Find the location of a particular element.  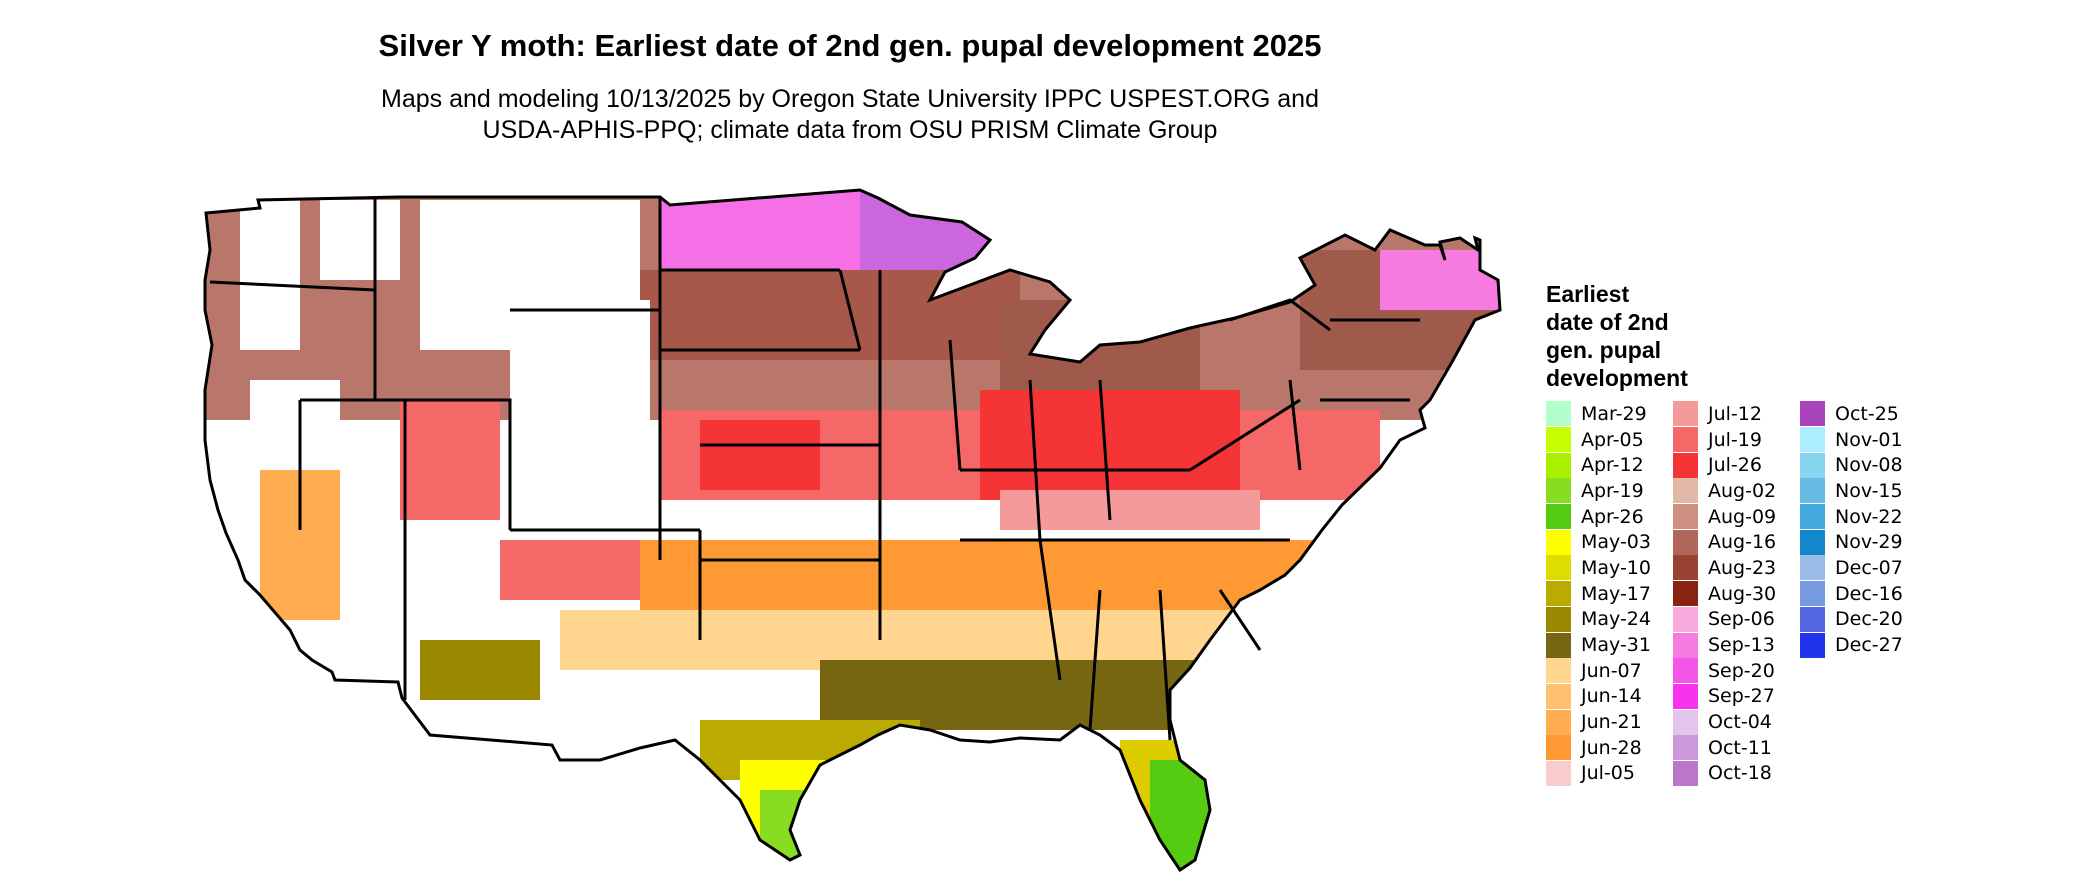

legend-label: Oct-11 is located at coordinates (1740, 747).